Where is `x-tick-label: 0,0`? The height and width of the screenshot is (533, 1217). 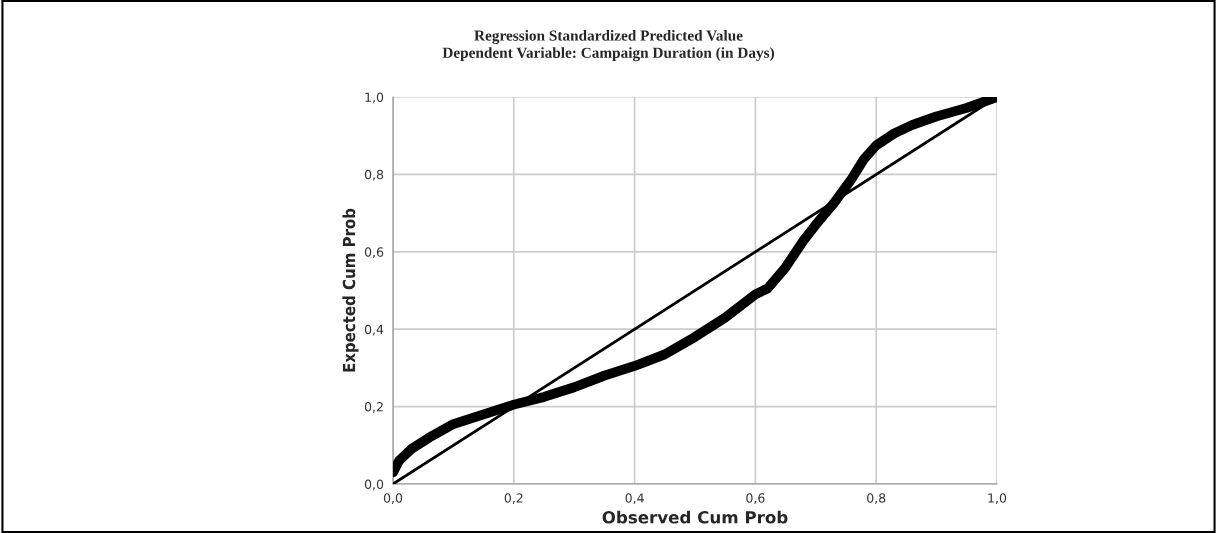
x-tick-label: 0,0 is located at coordinates (393, 498).